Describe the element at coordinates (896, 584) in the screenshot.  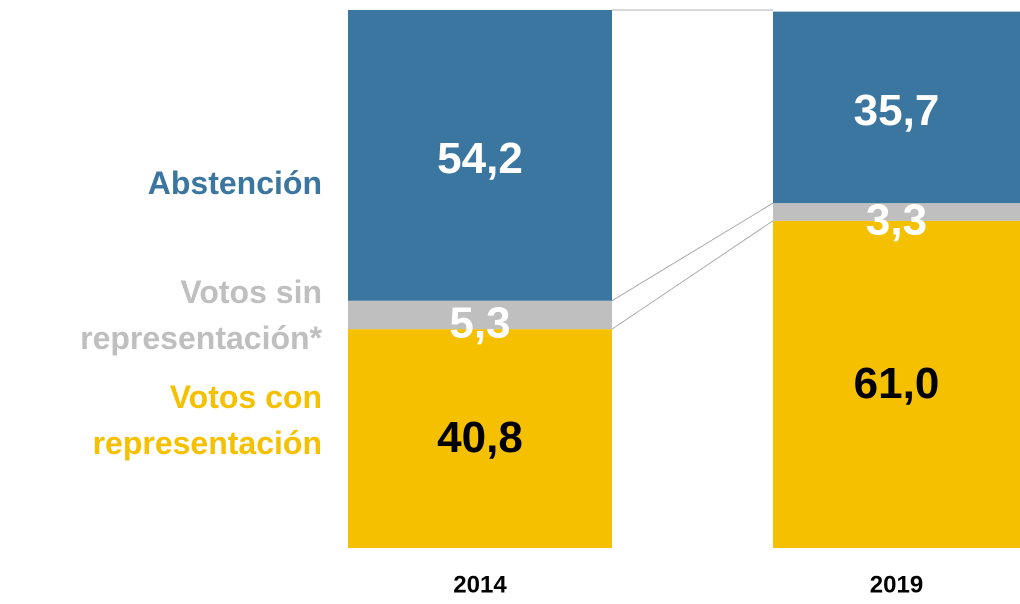
I see `x-tick-label: 2019` at that location.